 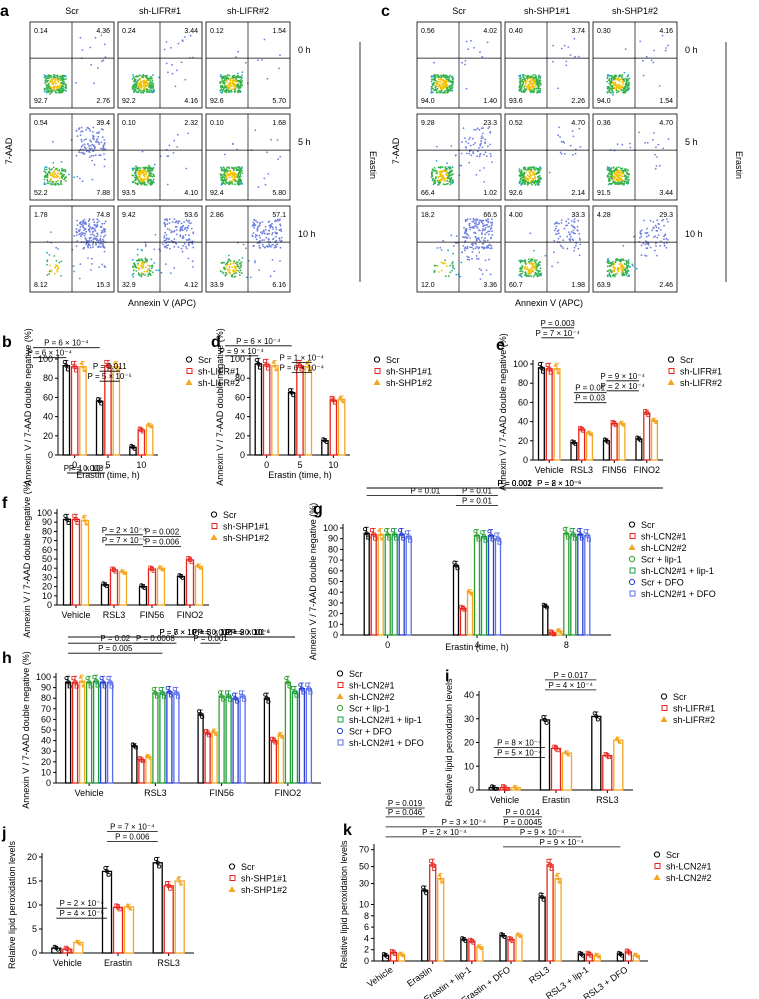 What do you see at coordinates (516, 193) in the screenshot?
I see `quadrant-value-ll: 92.6` at bounding box center [516, 193].